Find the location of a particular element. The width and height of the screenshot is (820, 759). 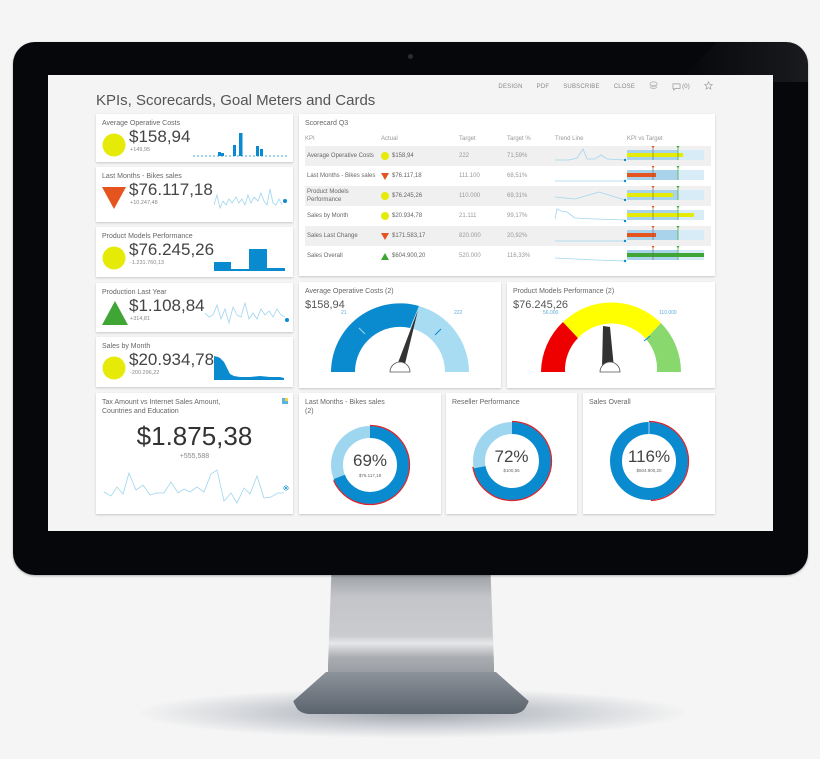

donut-value: $100,55 is located at coordinates (511, 470).